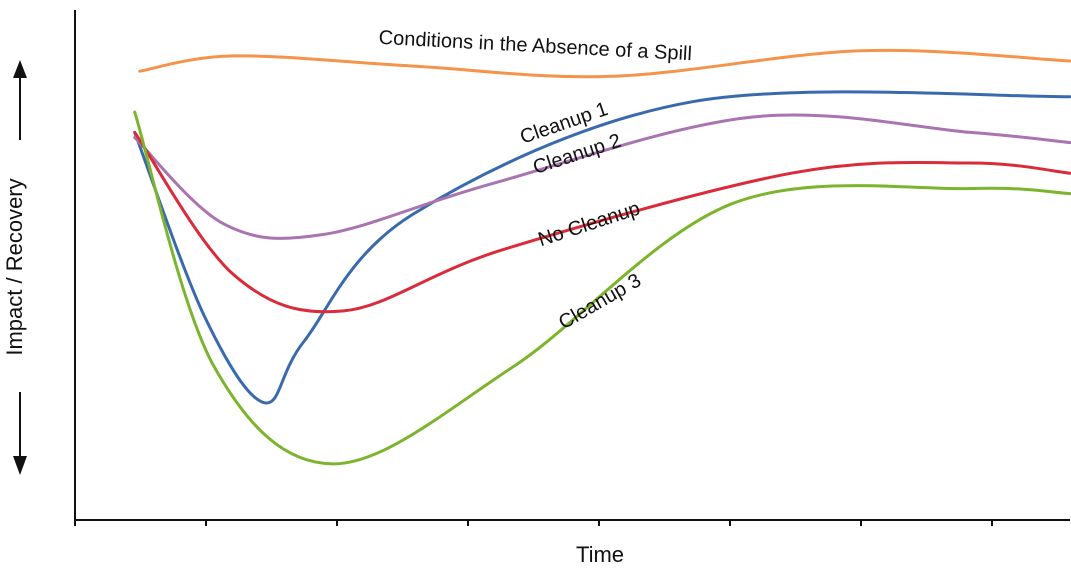 The height and width of the screenshot is (568, 1071). I want to click on series-label-cleanup-3: Cleanup 3, so click(600, 301).